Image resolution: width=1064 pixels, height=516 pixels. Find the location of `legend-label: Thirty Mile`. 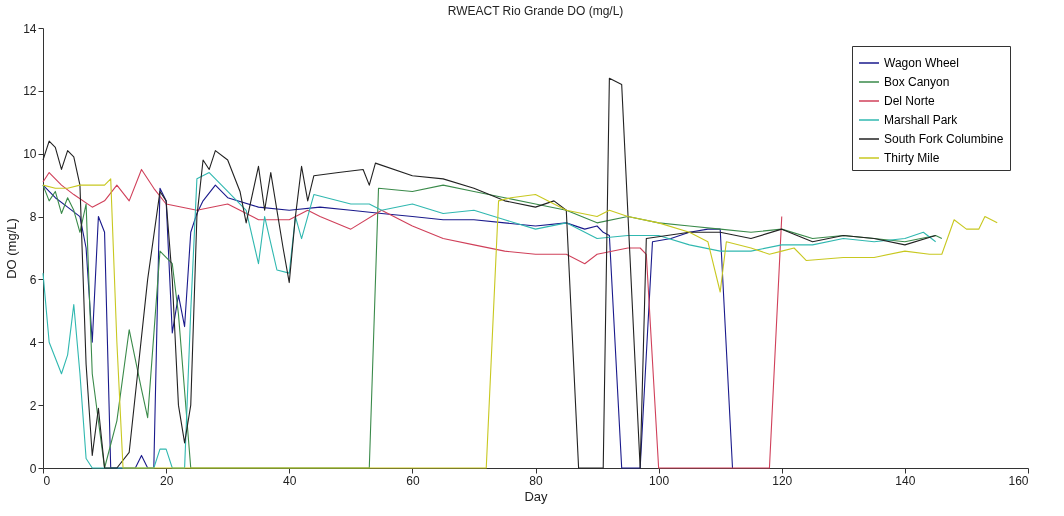

legend-label: Thirty Mile is located at coordinates (912, 158).